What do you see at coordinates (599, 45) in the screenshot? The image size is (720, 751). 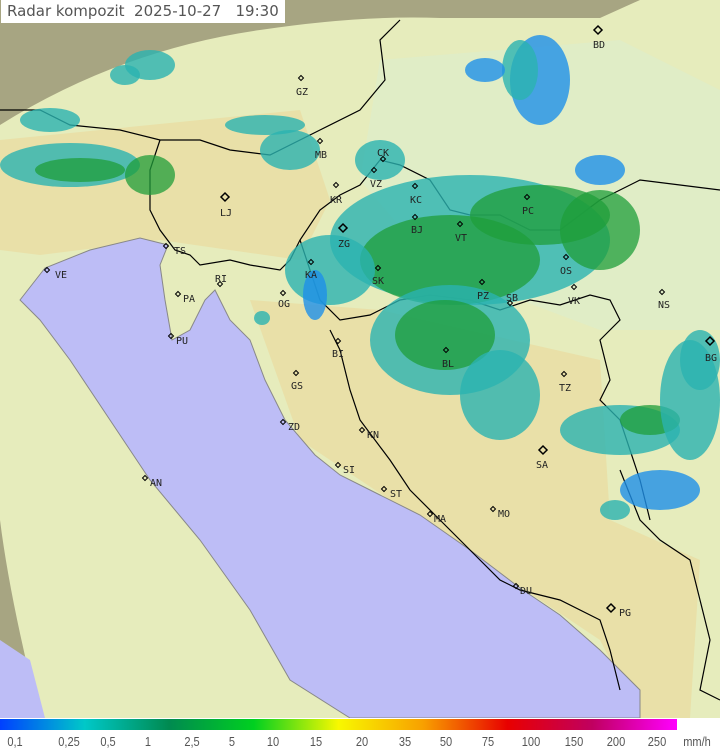 I see `city-label: BD` at bounding box center [599, 45].